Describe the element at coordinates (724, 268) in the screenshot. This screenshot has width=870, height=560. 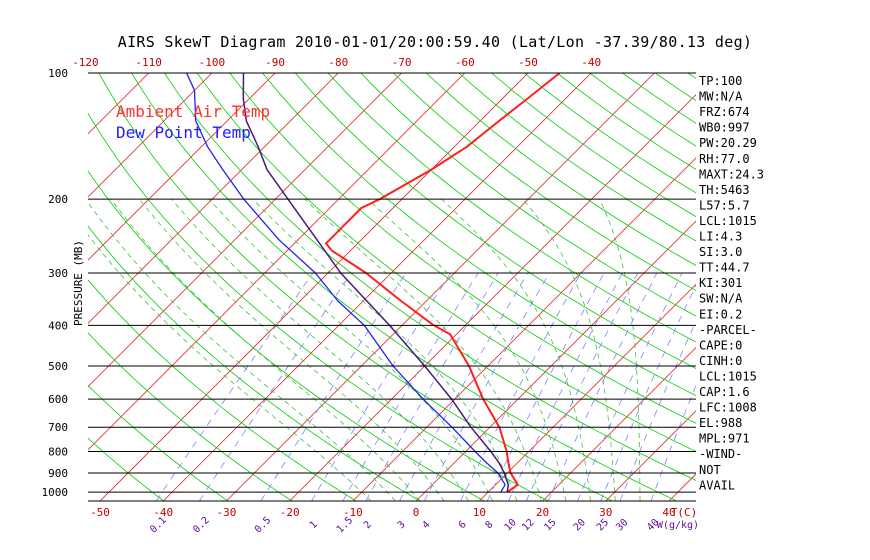
I see `stability-index: TT:44.7` at that location.